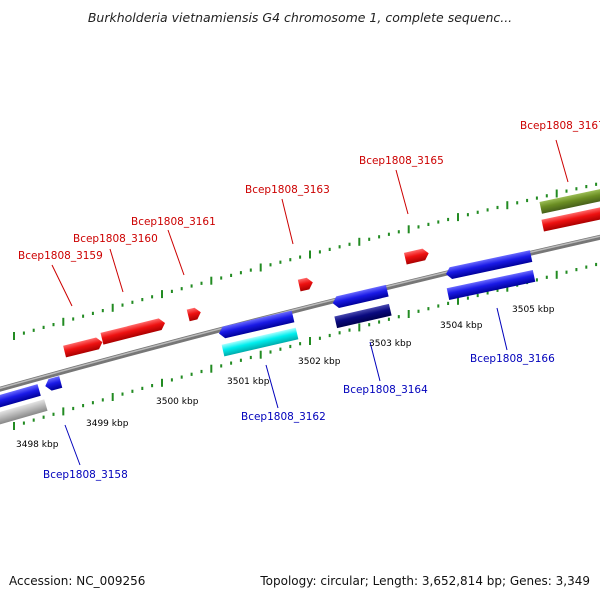 This screenshot has height=600, width=600. Describe the element at coordinates (560, 126) in the screenshot. I see `gene-label-bcep1808-3167: Bcep1808_3167` at that location.